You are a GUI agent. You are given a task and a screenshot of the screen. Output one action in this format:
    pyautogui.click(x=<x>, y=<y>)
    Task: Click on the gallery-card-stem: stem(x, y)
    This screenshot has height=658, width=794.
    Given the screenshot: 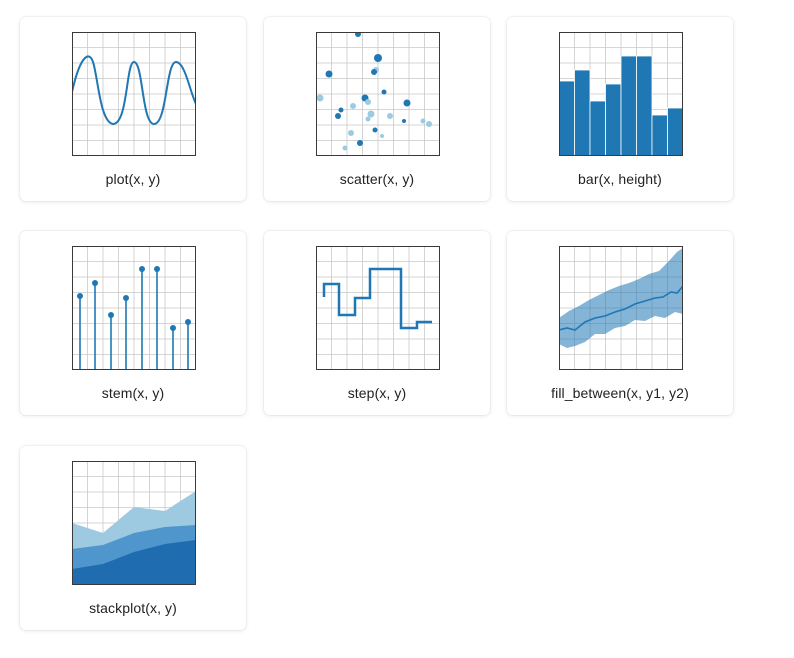 What is the action you would take?
    pyautogui.click(x=133, y=323)
    